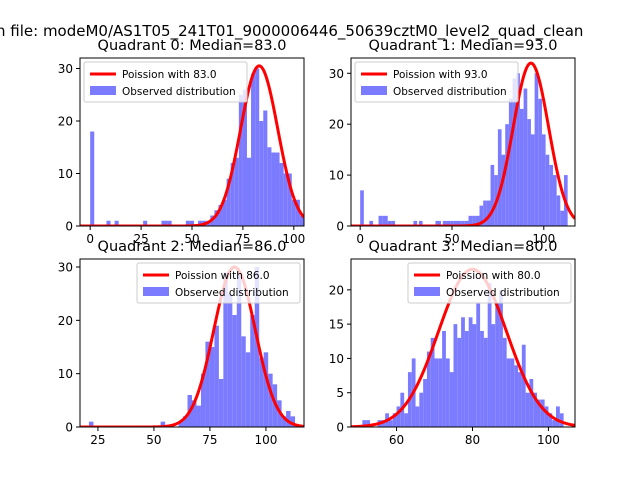 This screenshot has width=640, height=480. I want to click on x-tick-label: 60, so click(396, 440).